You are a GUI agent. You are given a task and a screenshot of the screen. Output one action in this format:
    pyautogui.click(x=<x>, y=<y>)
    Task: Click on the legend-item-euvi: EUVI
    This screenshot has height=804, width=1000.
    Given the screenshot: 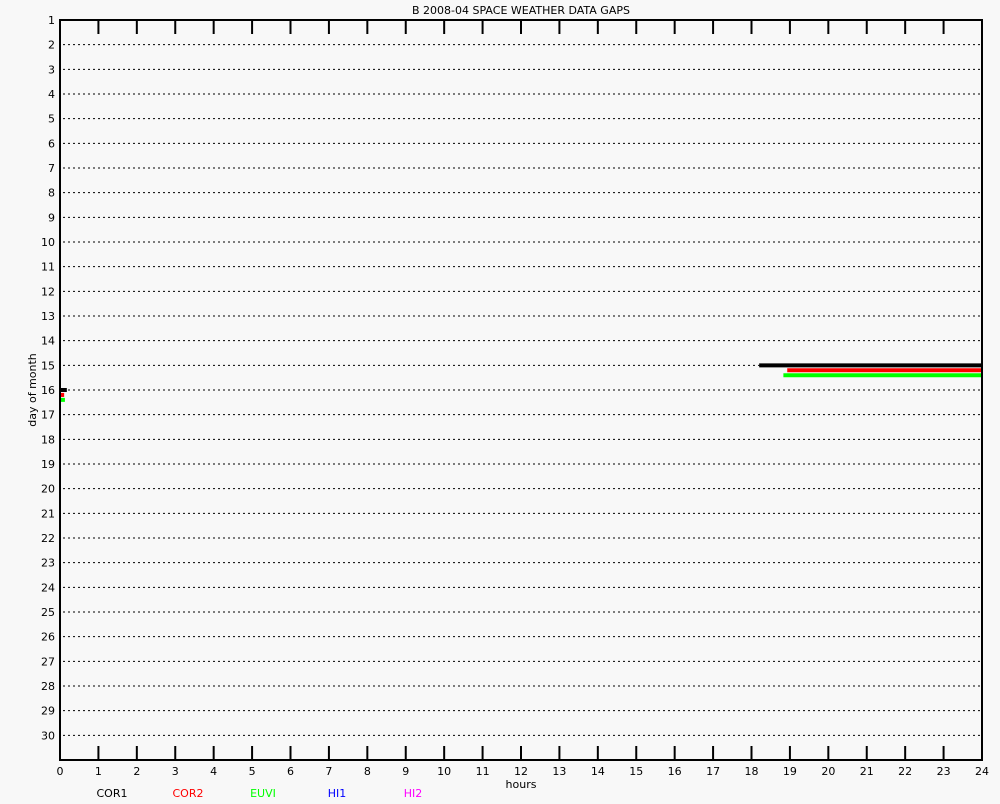 What is the action you would take?
    pyautogui.click(x=263, y=793)
    